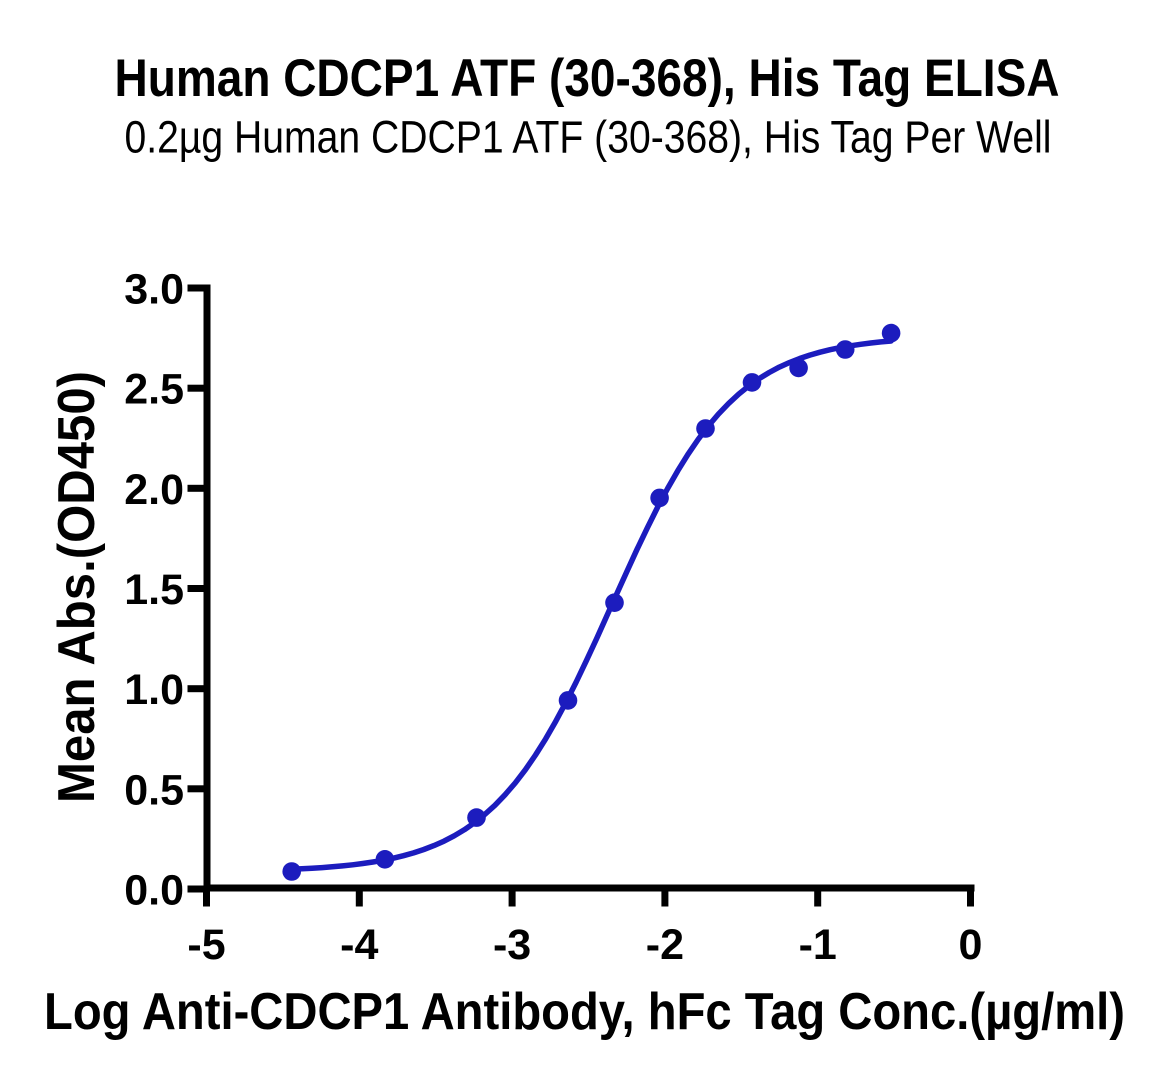 The width and height of the screenshot is (1171, 1092). I want to click on svg-text: 1.0, so click(154, 690).